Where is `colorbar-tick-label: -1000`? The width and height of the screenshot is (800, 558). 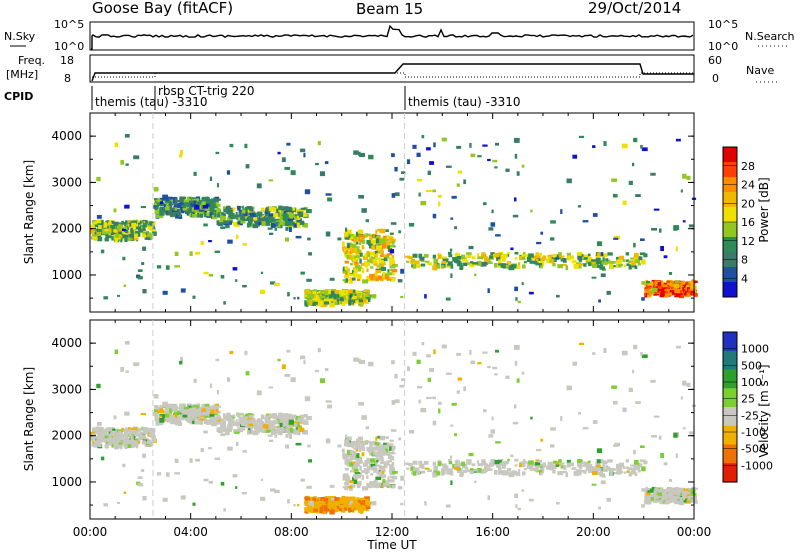
colorbar-tick-label: -1000 is located at coordinates (757, 465).